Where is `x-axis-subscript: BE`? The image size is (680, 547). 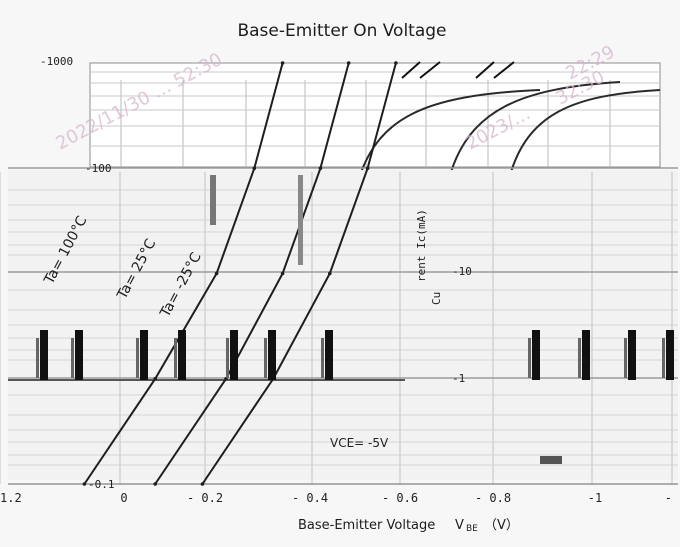
x-axis-subscript: BE is located at coordinates (472, 529).